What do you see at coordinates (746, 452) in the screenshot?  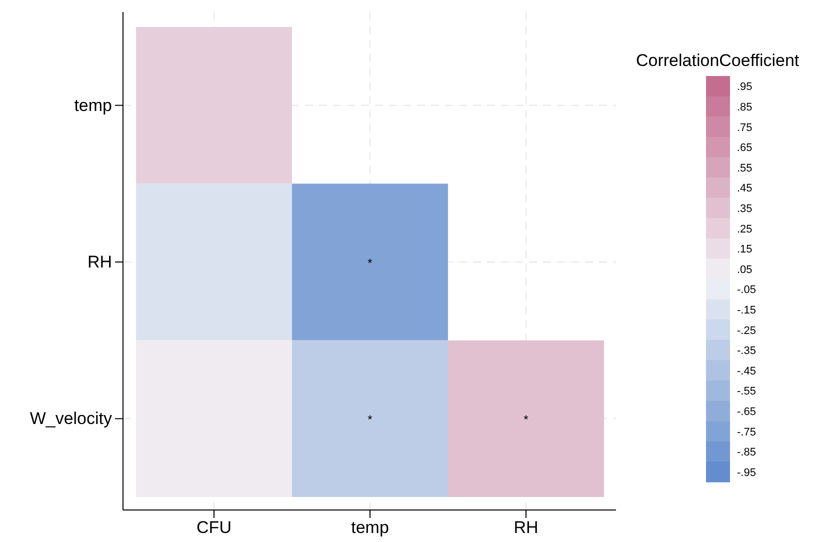 I see `color-bar-label: -.85` at bounding box center [746, 452].